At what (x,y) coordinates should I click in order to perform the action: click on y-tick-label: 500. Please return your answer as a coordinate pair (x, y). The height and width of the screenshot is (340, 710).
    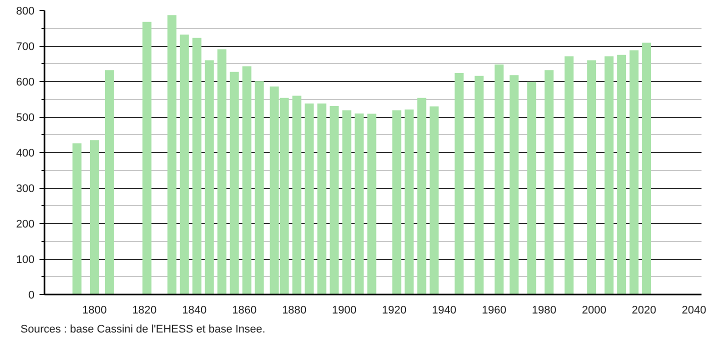
    Looking at the image, I should click on (25, 118).